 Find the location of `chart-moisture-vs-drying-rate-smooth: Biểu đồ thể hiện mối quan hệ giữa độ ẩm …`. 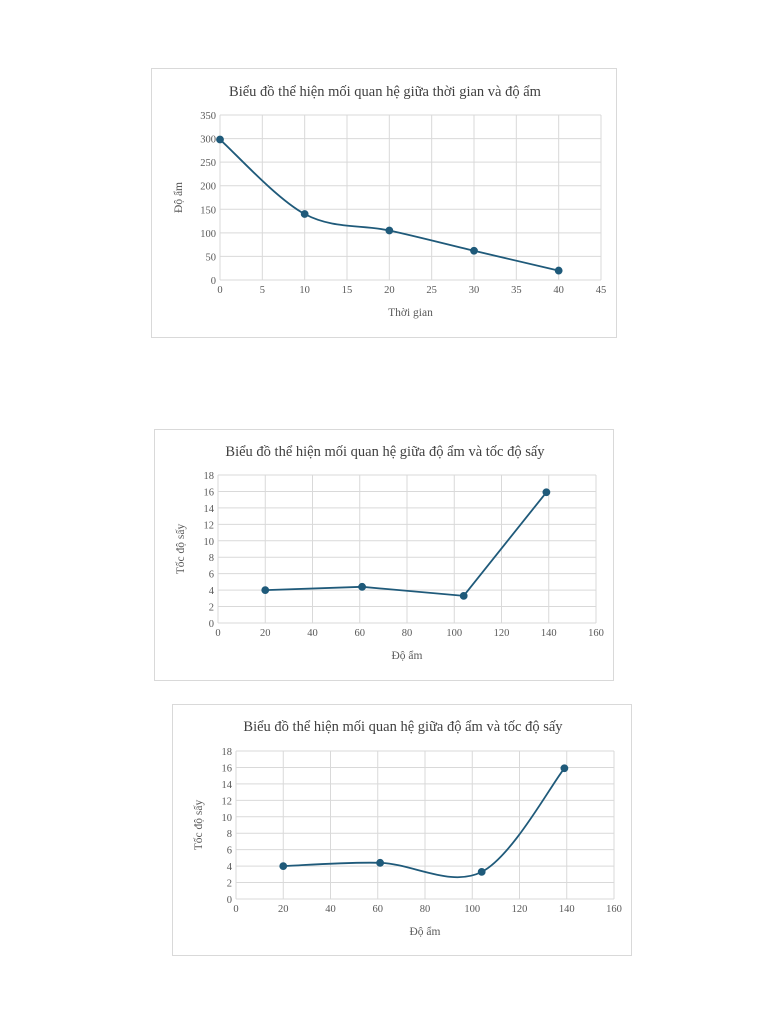

chart-moisture-vs-drying-rate-smooth: Biểu đồ thể hiện mối quan hệ giữa độ ẩm … is located at coordinates (402, 830).